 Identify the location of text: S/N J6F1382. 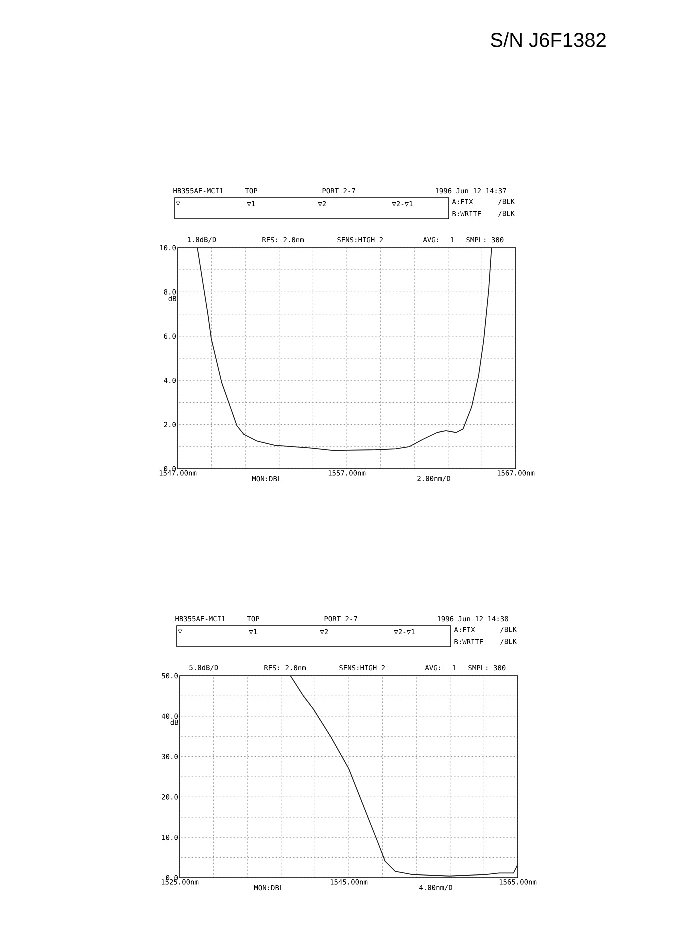
(548, 40).